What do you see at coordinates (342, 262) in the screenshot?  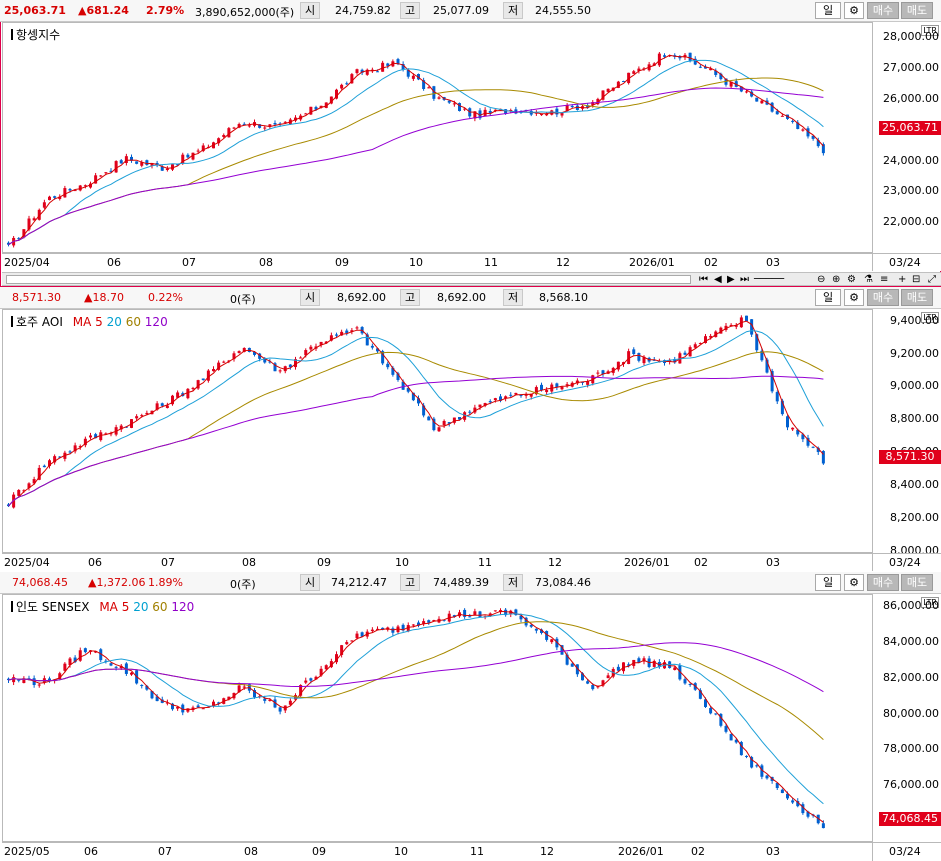 I see `date-tick-label: 09` at bounding box center [342, 262].